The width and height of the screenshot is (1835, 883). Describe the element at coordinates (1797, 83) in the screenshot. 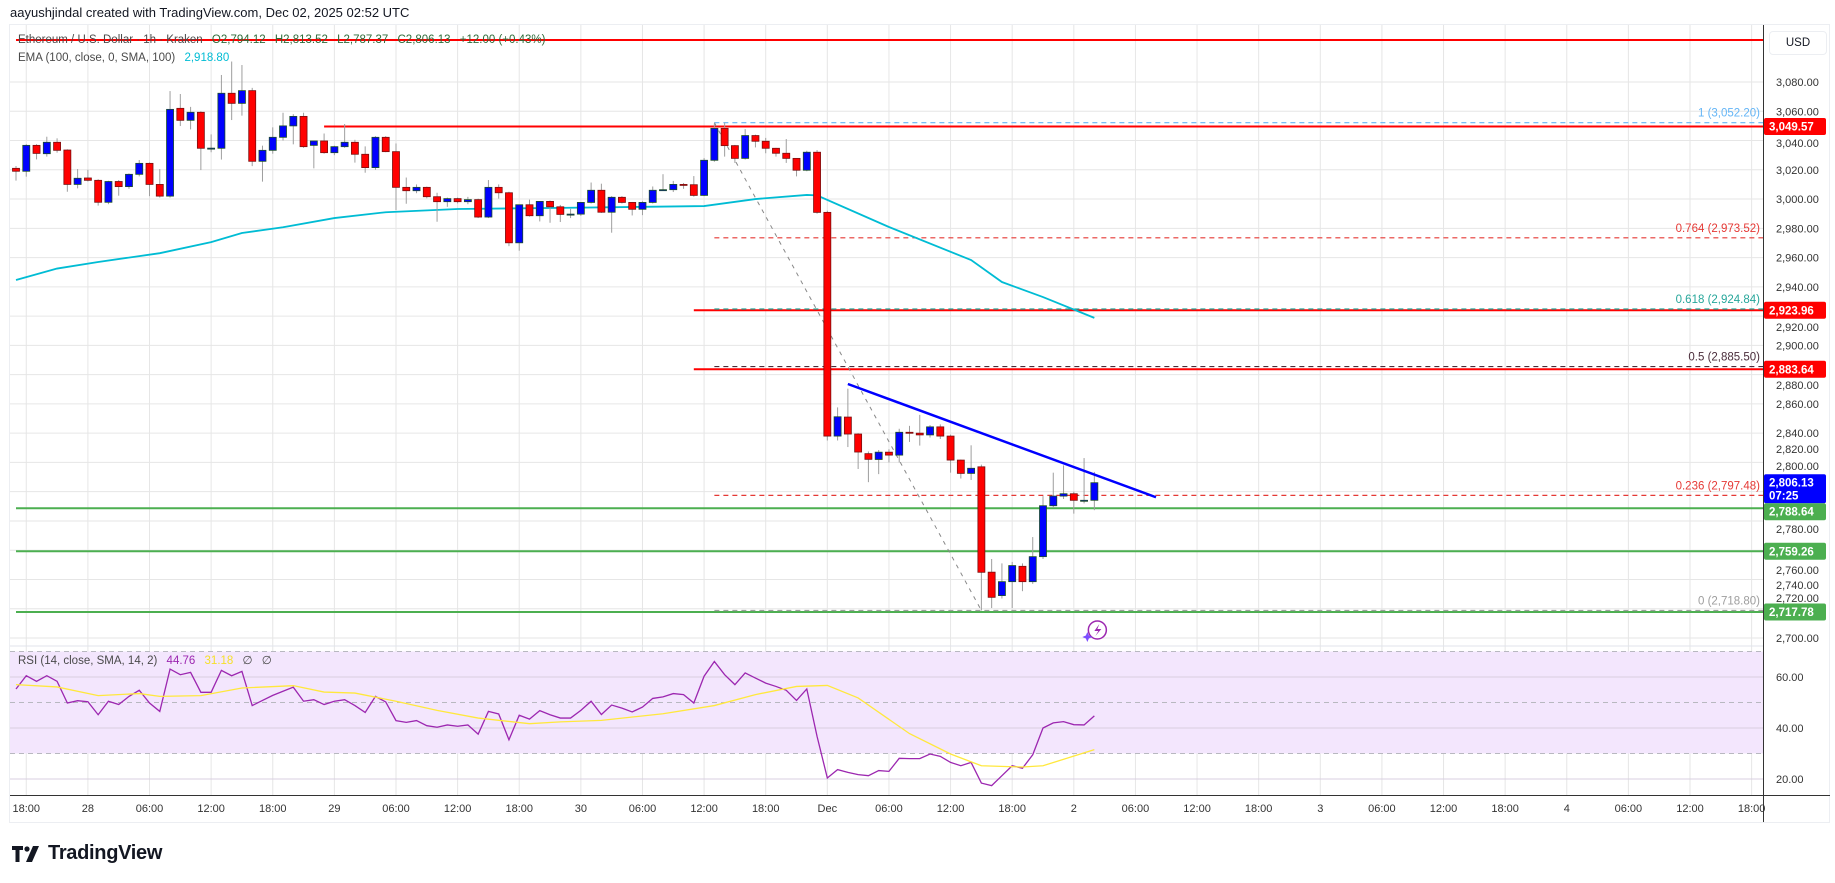

I see `price-tick-label: 3,080.00` at that location.